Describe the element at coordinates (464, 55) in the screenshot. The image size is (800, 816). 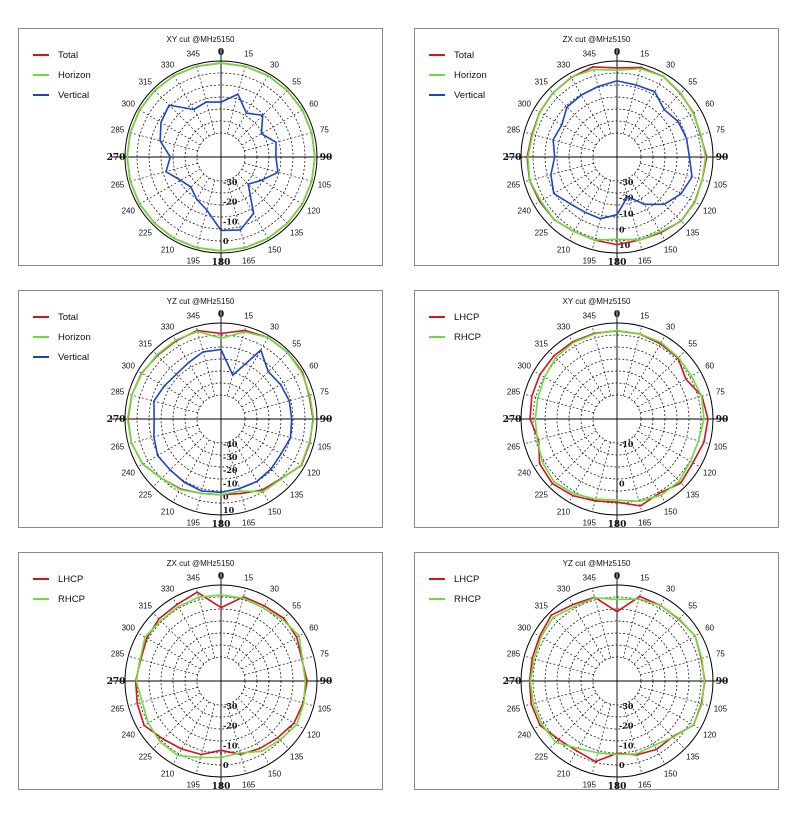
I see `legend-label: Total` at that location.